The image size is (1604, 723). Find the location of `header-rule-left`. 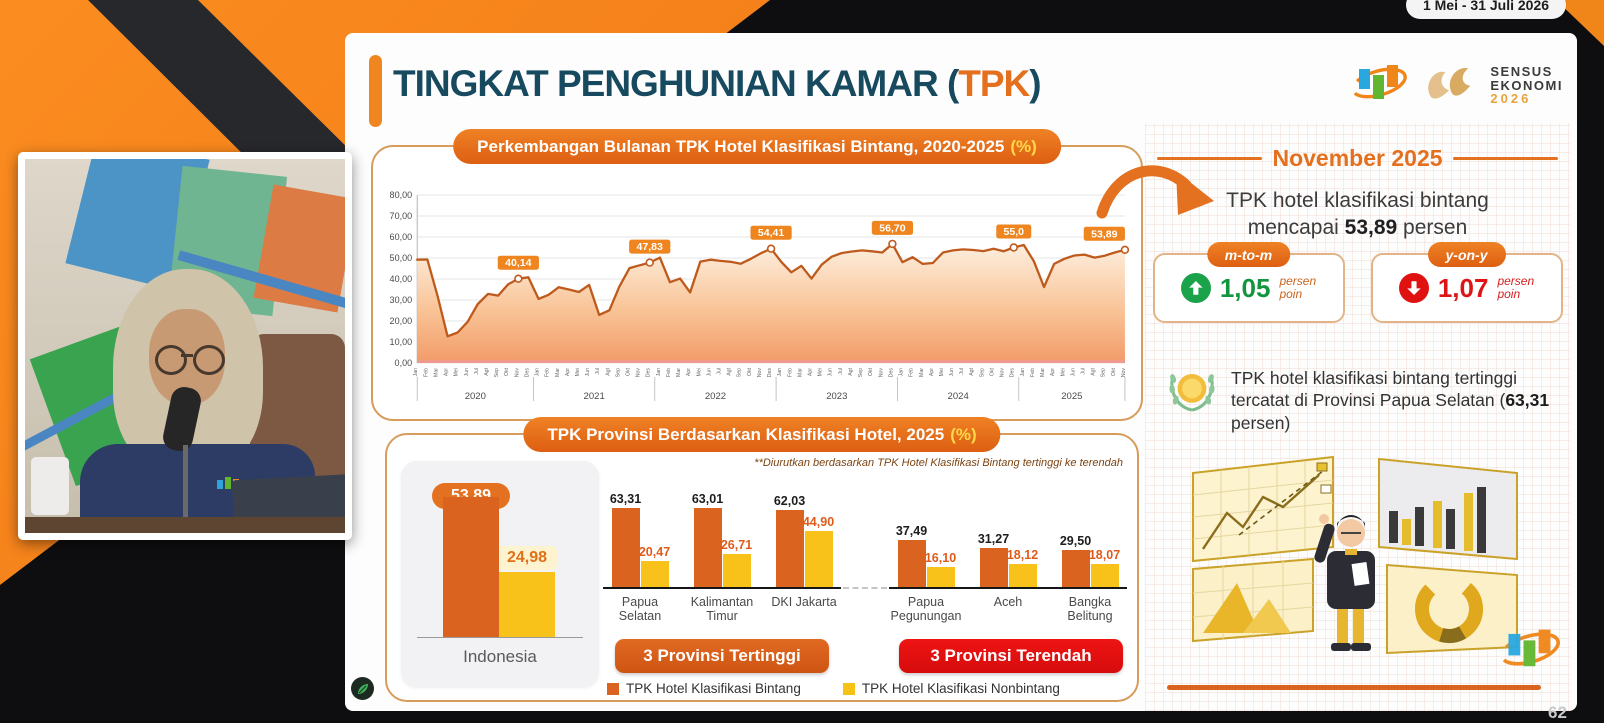

header-rule-left is located at coordinates (1210, 158).